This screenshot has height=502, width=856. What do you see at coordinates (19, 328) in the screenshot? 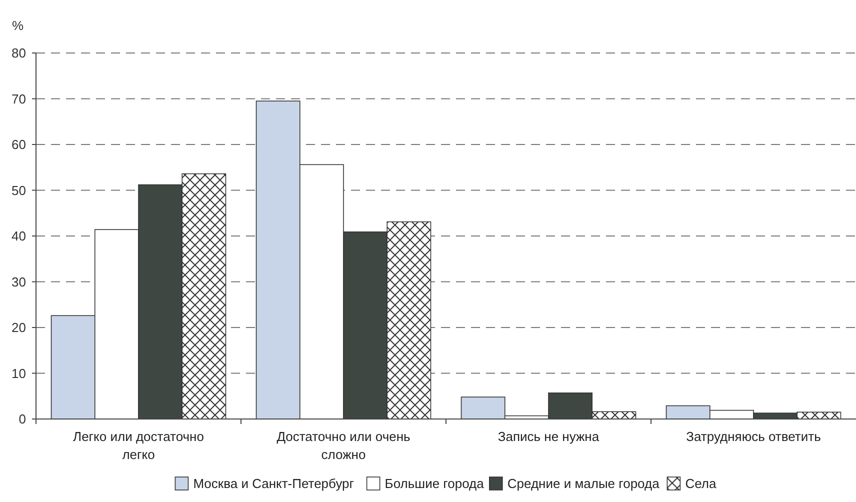
I see `y-tick-label: 20` at bounding box center [19, 328].